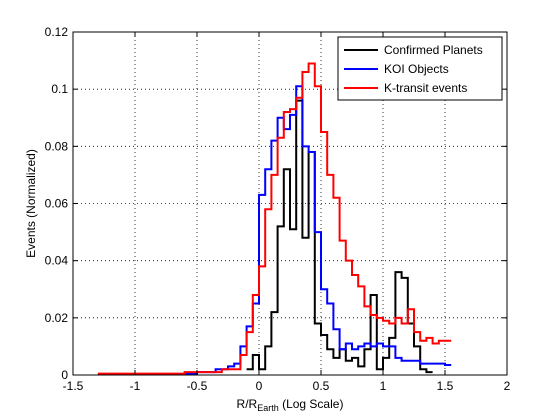 The height and width of the screenshot is (420, 560). I want to click on y-tick-label: 0, so click(64, 375).